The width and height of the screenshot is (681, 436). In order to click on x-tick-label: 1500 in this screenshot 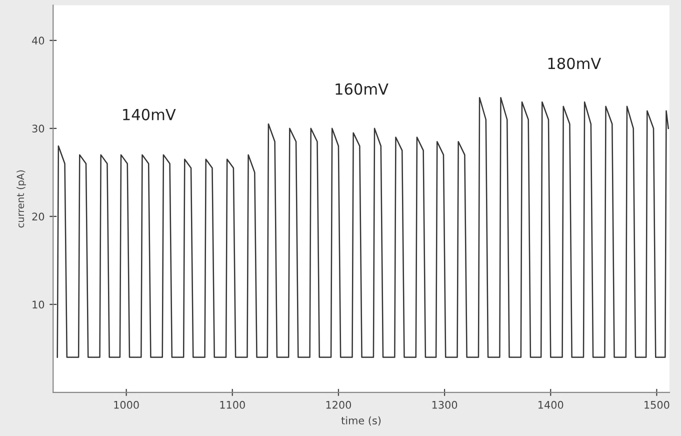, I will do `click(657, 404)`.